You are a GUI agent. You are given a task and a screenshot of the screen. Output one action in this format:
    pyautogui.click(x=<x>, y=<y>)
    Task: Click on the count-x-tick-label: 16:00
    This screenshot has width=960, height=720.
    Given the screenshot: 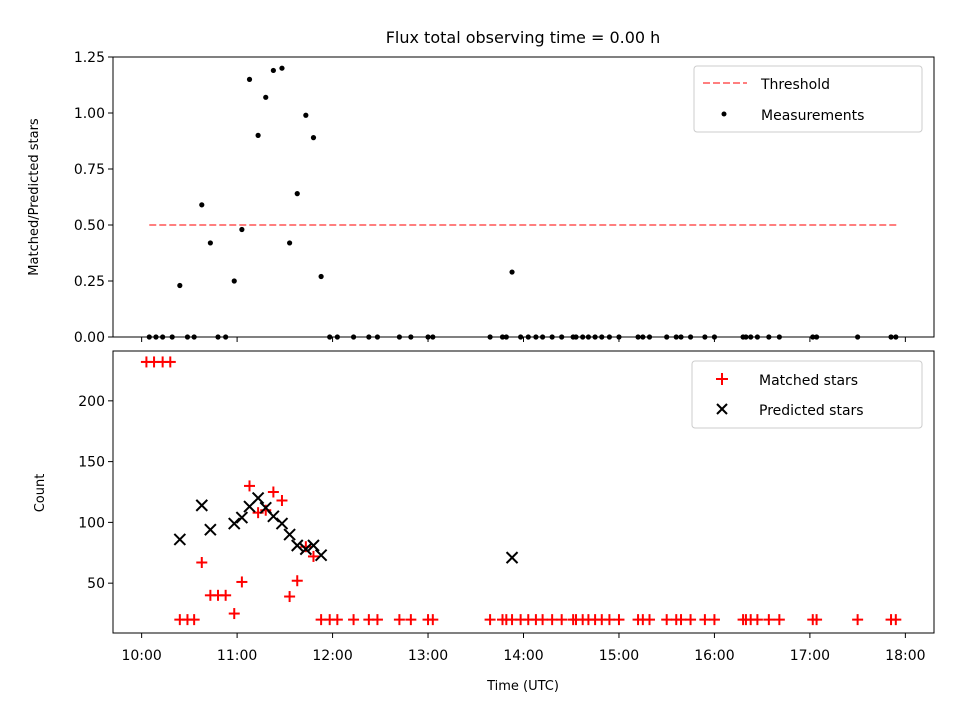 What is the action you would take?
    pyautogui.click(x=714, y=656)
    